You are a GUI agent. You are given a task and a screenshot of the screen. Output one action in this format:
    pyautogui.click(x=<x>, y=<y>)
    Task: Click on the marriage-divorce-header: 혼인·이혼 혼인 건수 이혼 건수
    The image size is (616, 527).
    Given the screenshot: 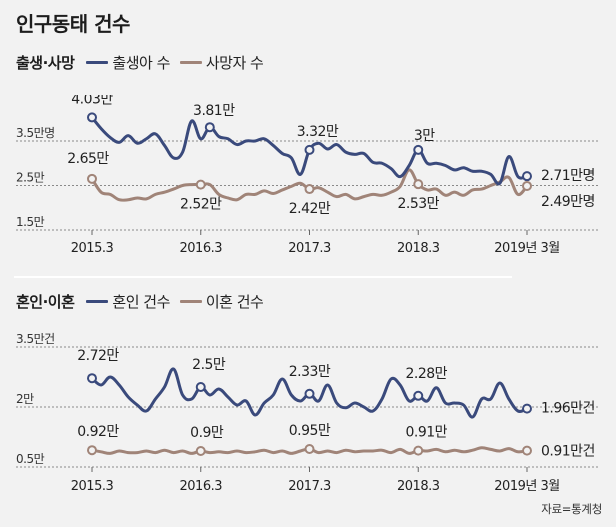 What is the action you would take?
    pyautogui.click(x=144, y=301)
    